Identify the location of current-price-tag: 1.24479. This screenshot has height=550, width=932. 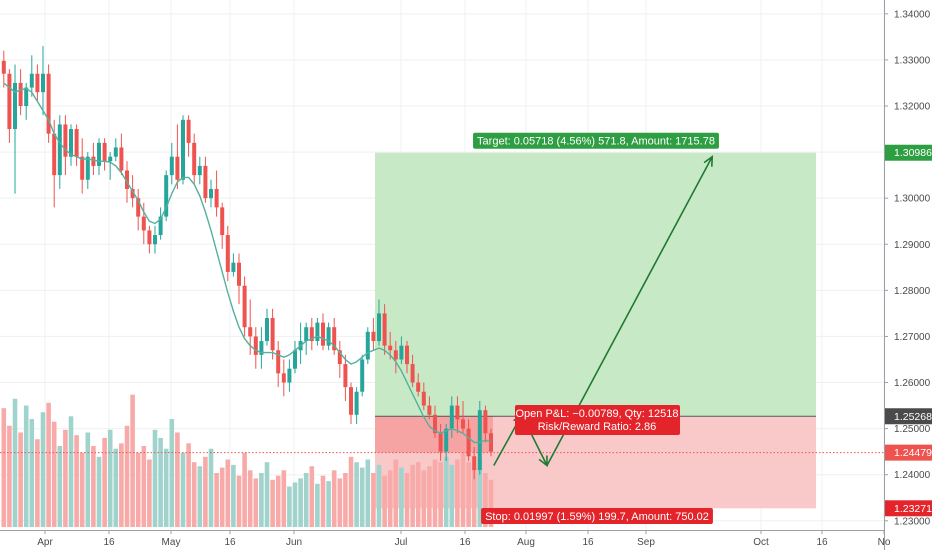
(913, 453).